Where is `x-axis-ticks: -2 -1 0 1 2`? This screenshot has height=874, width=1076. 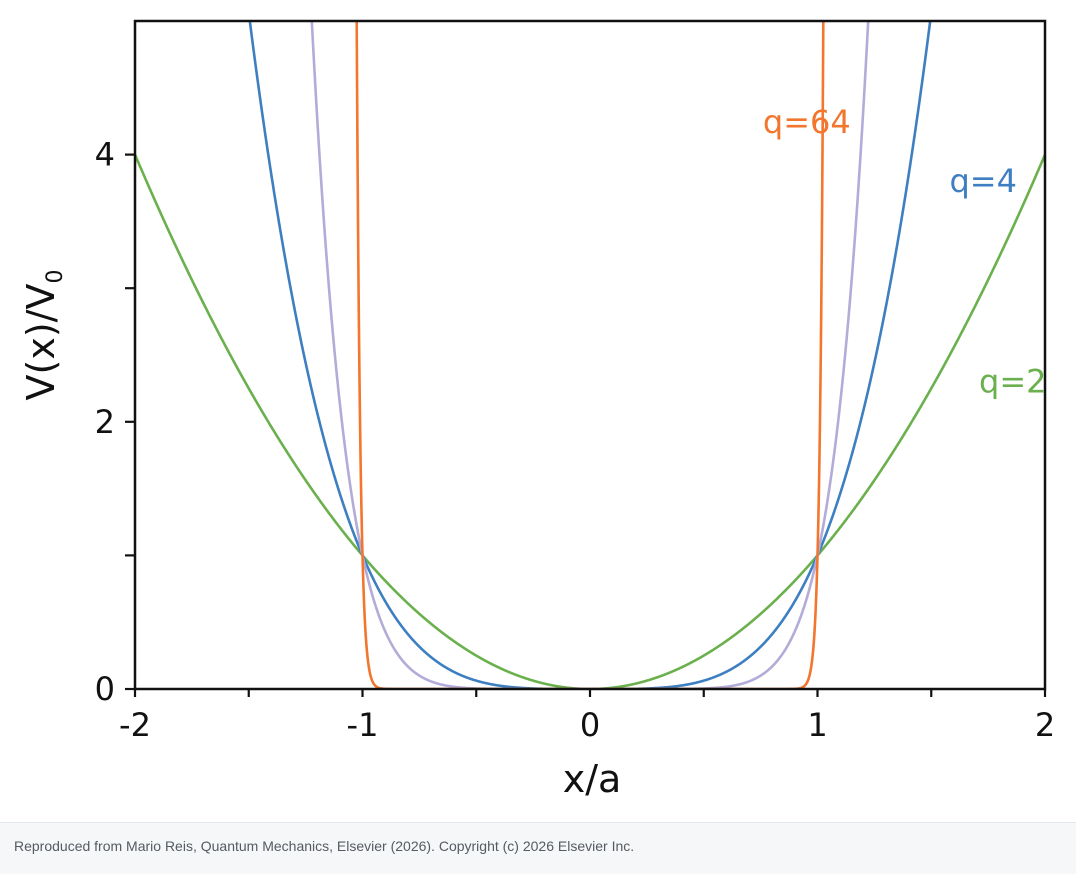 x-axis-ticks: -2 -1 0 1 2 is located at coordinates (587, 716).